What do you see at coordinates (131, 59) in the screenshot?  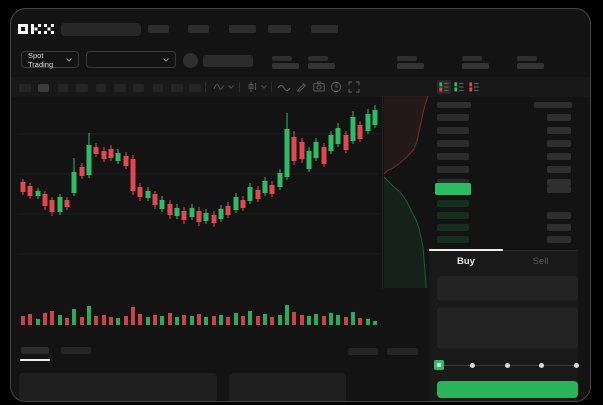 I see `trading-pair-selector` at bounding box center [131, 59].